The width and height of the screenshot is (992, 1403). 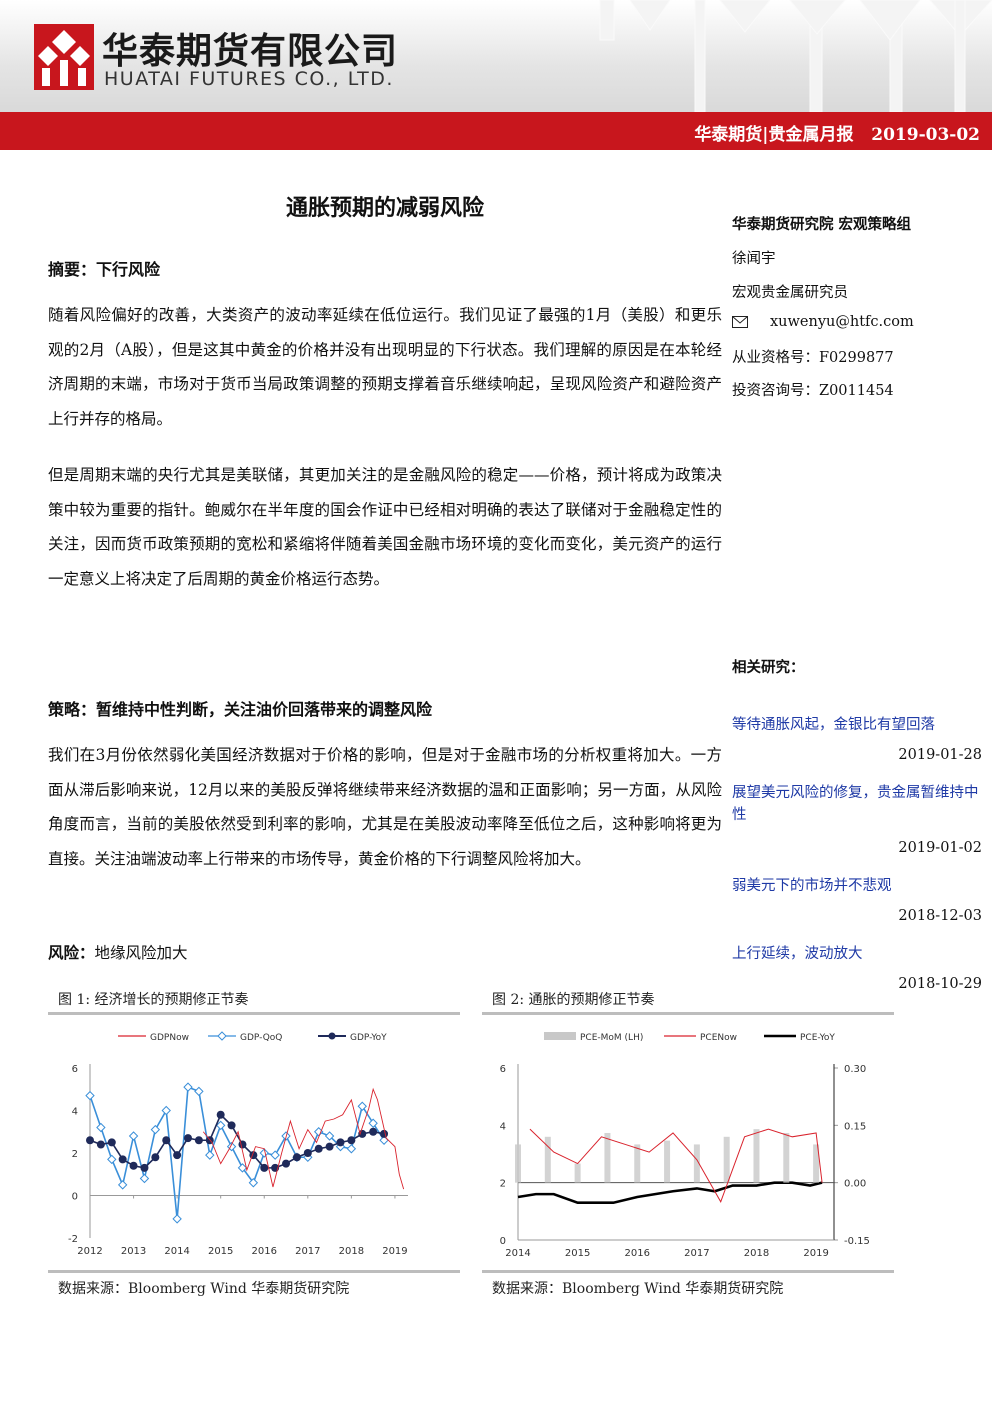 What do you see at coordinates (220, 1251) in the screenshot?
I see `x-tick-label-3: 2015` at bounding box center [220, 1251].